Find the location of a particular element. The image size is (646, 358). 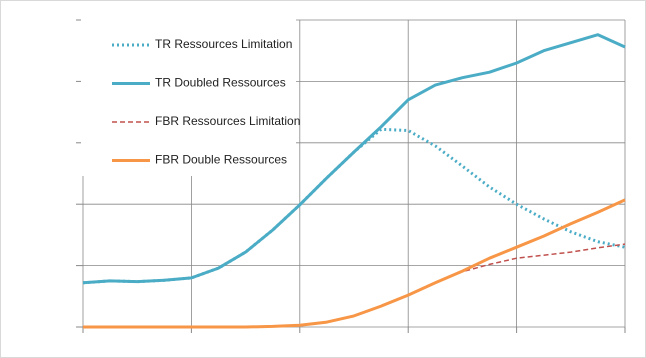

legend-label: FBR Ressources Limitation is located at coordinates (227, 121).